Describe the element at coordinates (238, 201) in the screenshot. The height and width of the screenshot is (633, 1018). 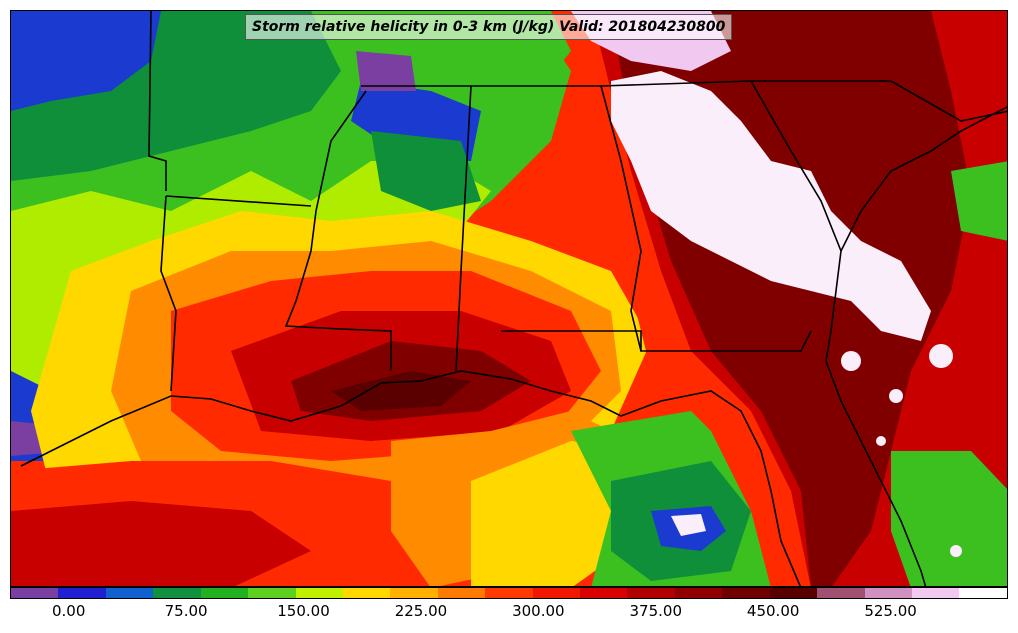
I see `boundary-ok-ar` at that location.